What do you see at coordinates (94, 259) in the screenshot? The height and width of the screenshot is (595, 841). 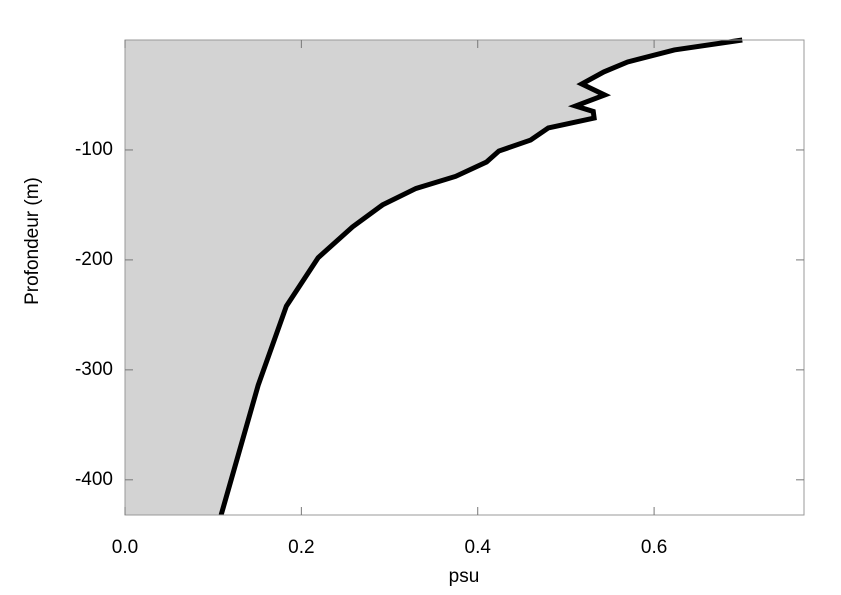 I see `y-tick-label: -200` at bounding box center [94, 259].